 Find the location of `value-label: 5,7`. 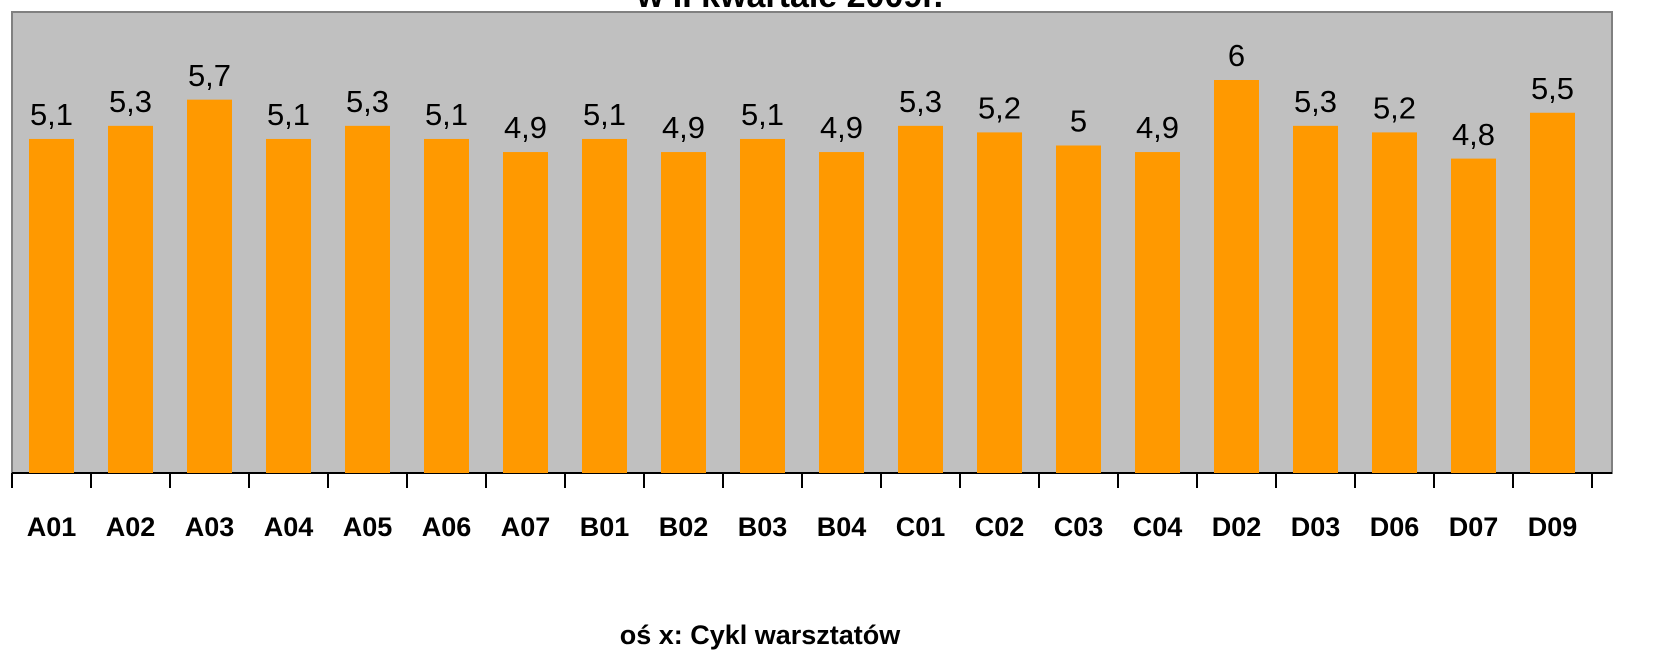

value-label: 5,7 is located at coordinates (209, 75).